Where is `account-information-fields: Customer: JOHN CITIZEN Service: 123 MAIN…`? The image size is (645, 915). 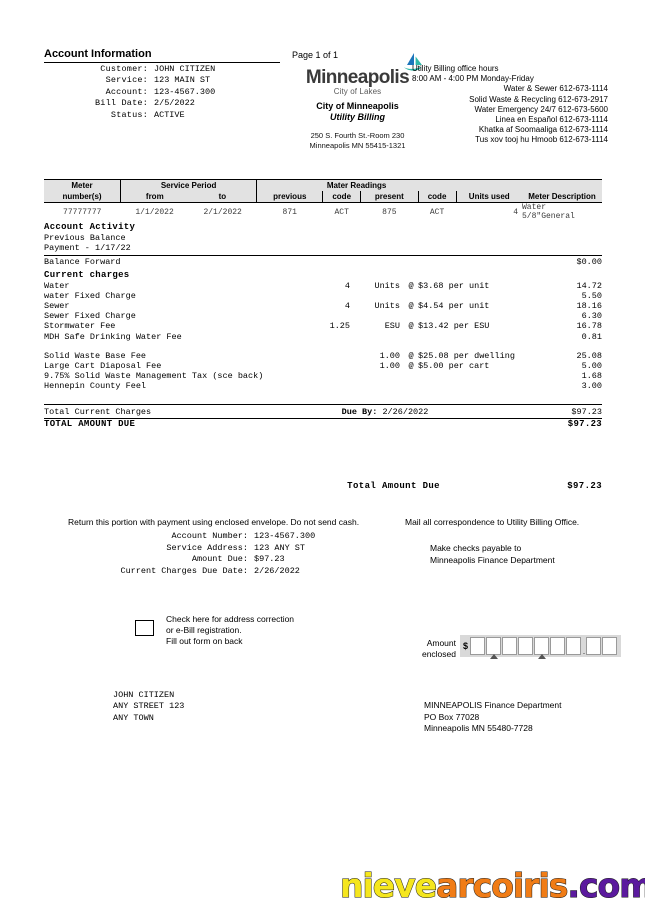 account-information-fields: Customer: JOHN CITIZEN Service: 123 MAIN… is located at coordinates (167, 92).